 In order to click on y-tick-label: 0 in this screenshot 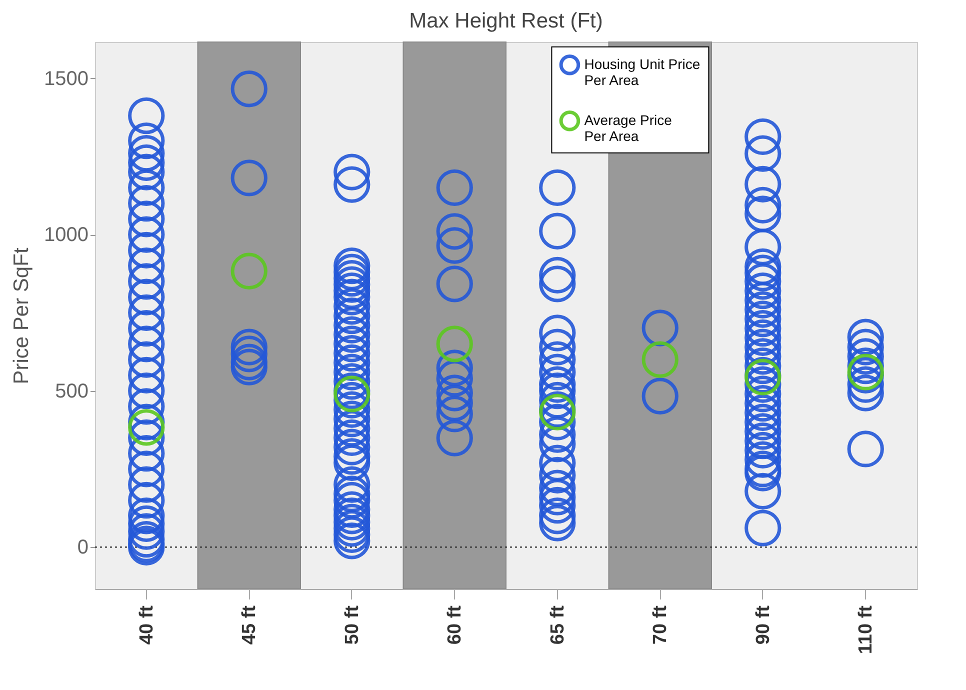, I will do `click(82, 547)`.